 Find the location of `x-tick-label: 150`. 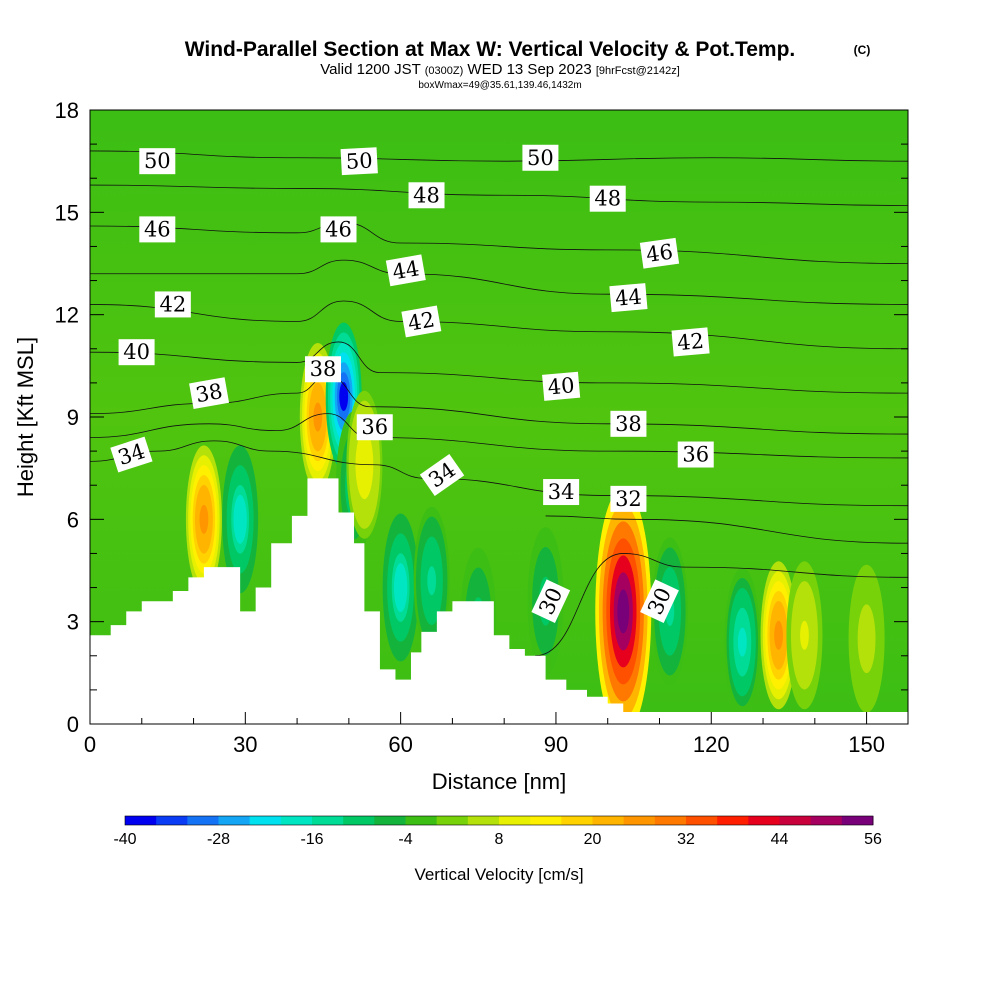

x-tick-label: 150 is located at coordinates (866, 744).